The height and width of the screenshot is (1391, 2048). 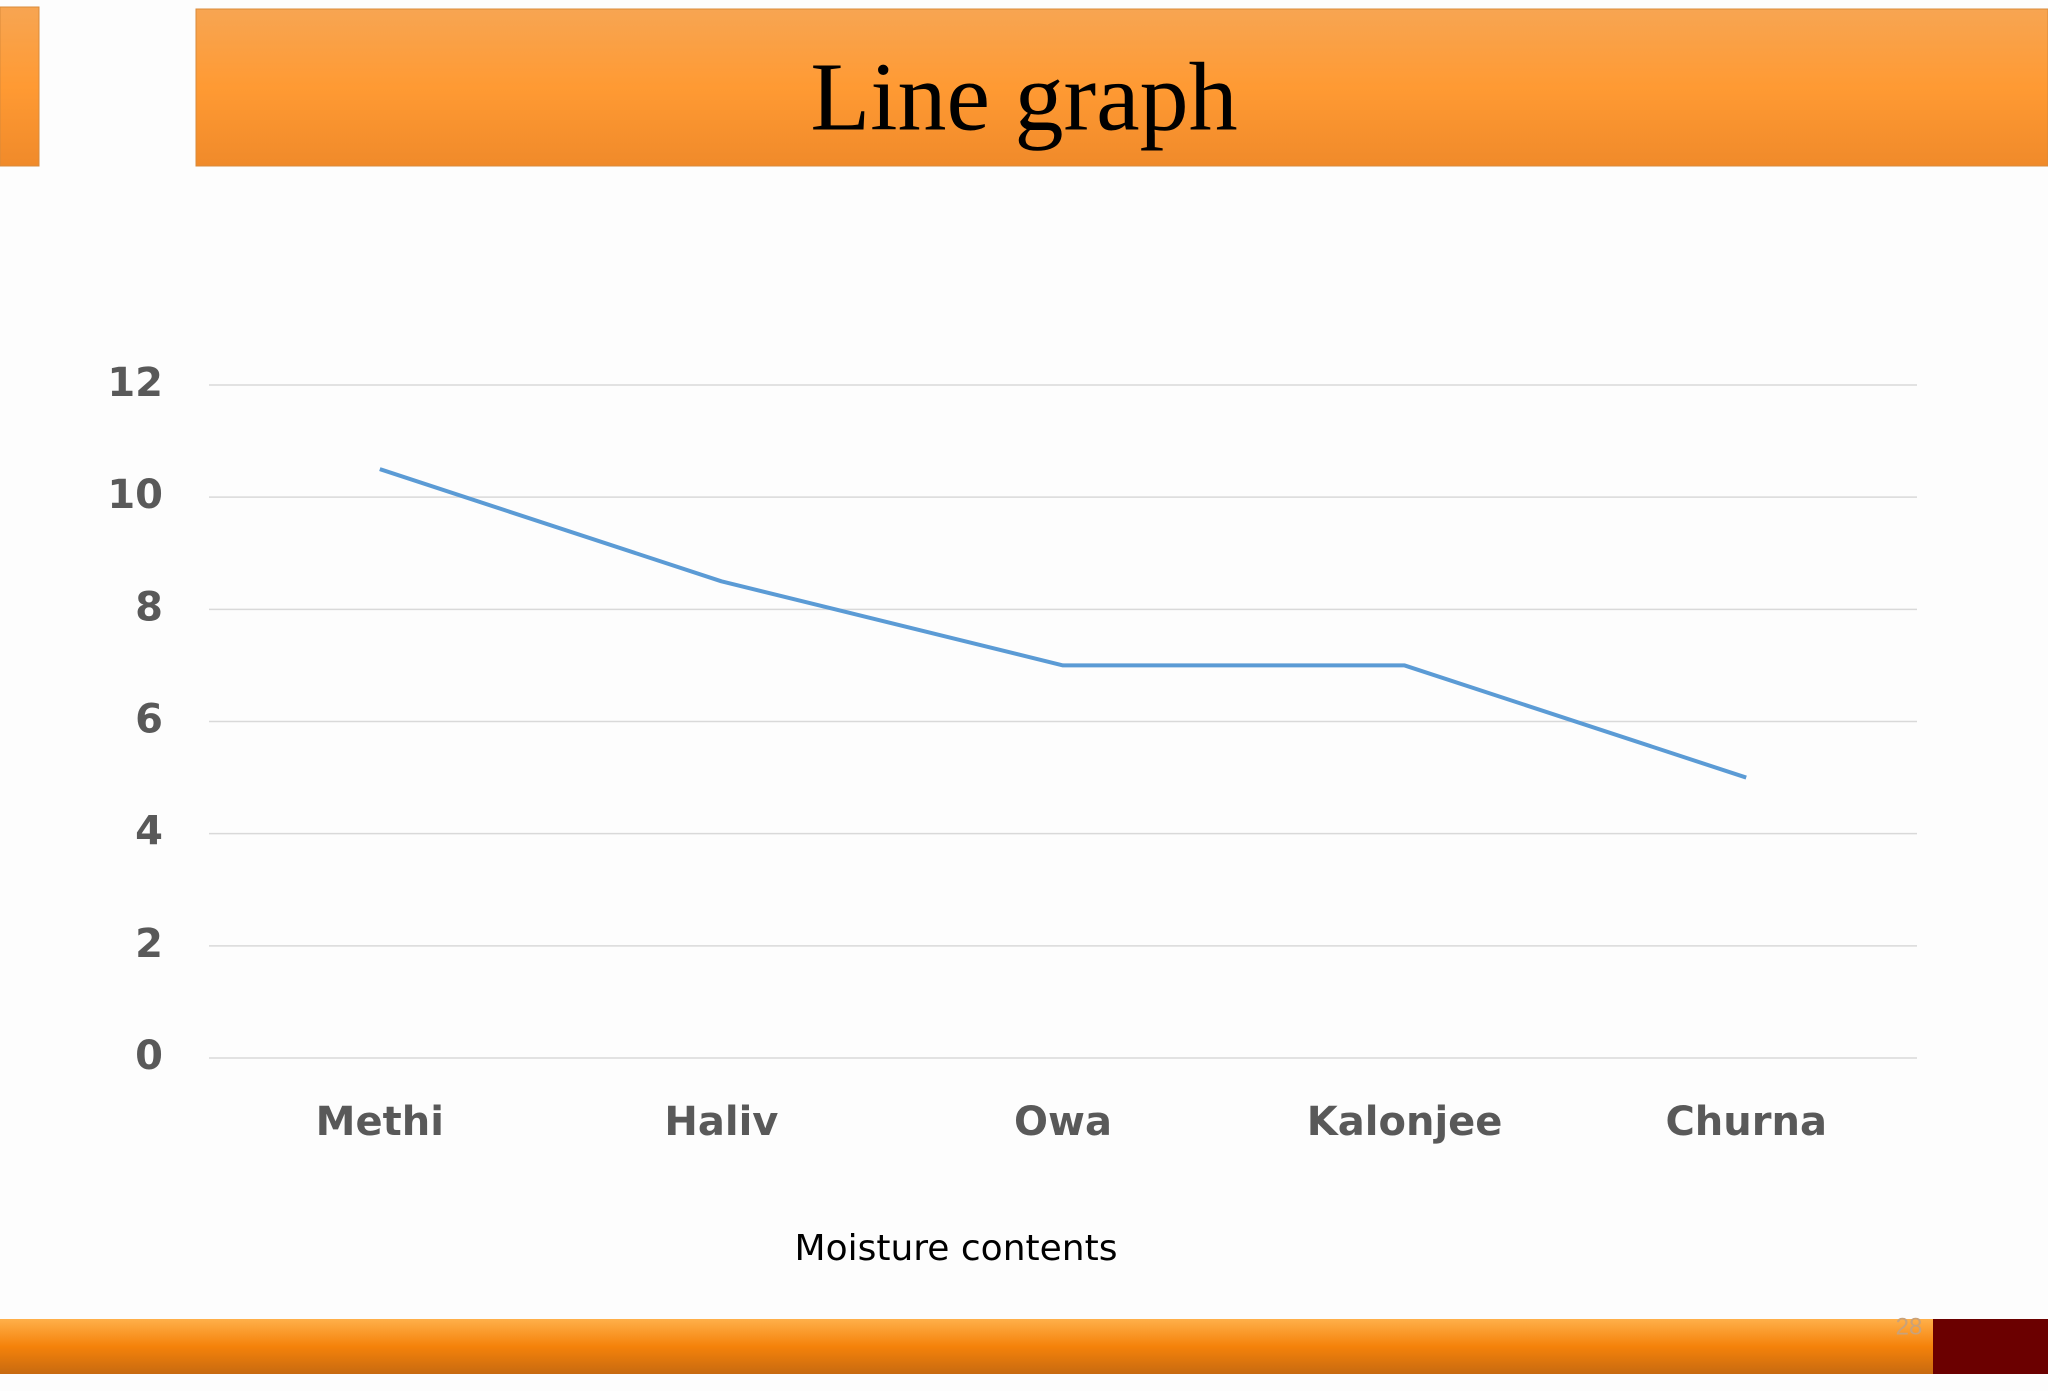 I want to click on y-tick-label: 8, so click(x=149, y=607).